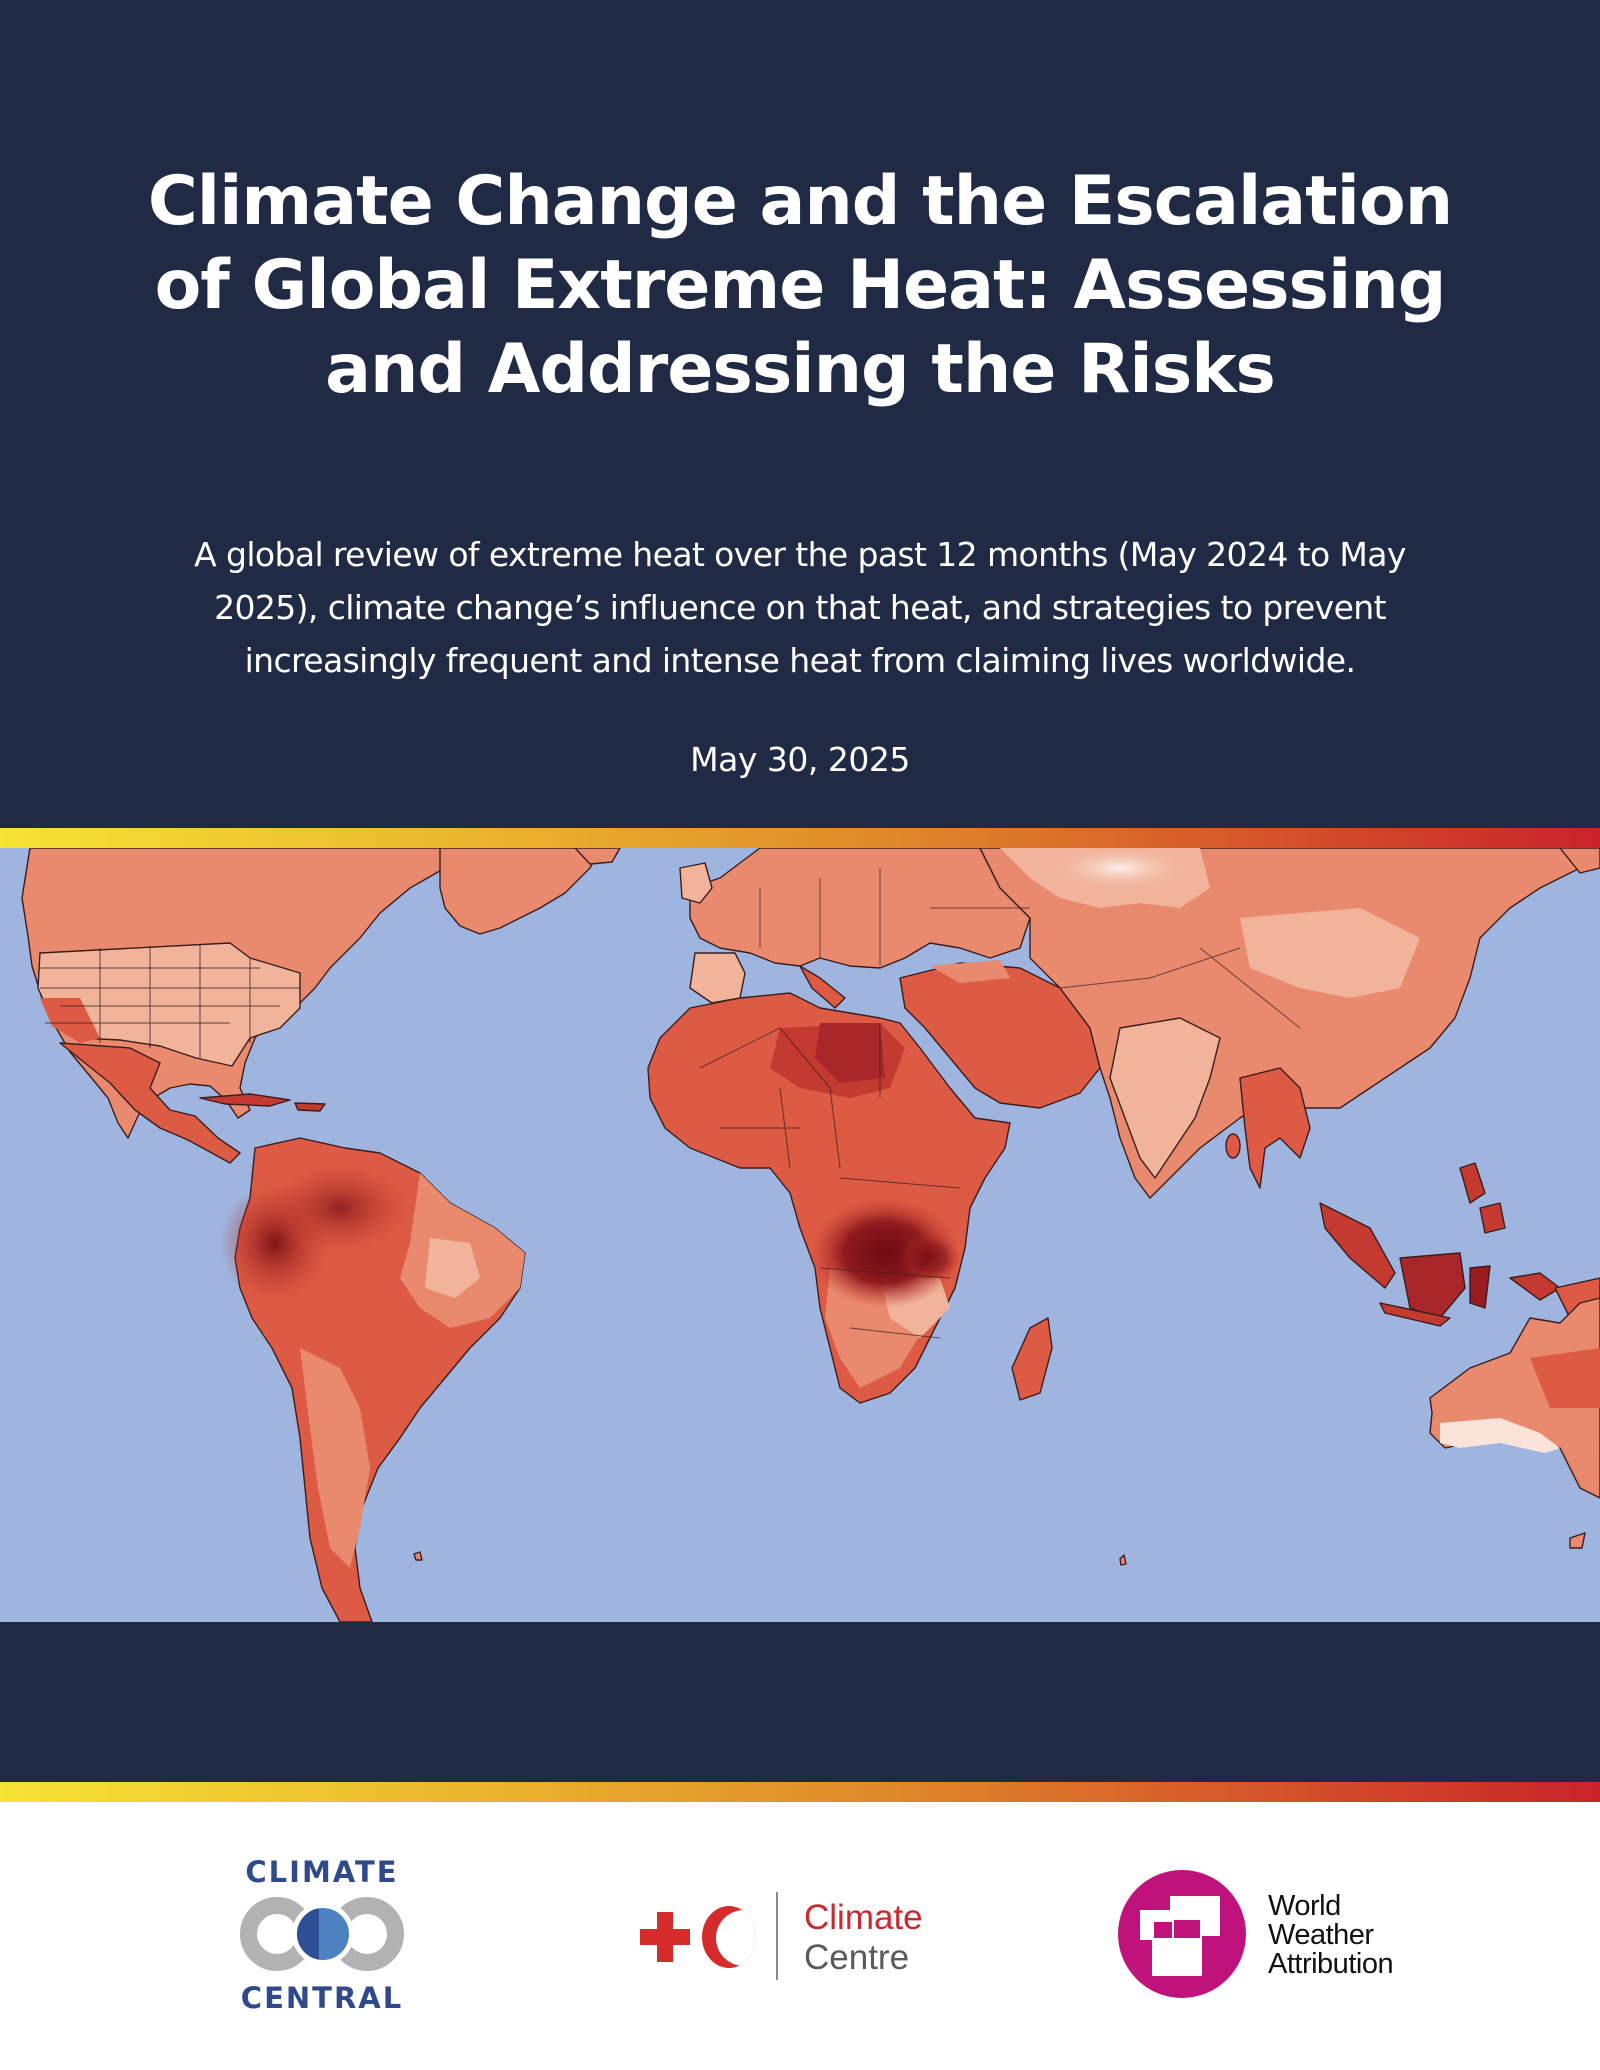 This screenshot has height=2070, width=1600. I want to click on dark-band, so click(800, 1702).